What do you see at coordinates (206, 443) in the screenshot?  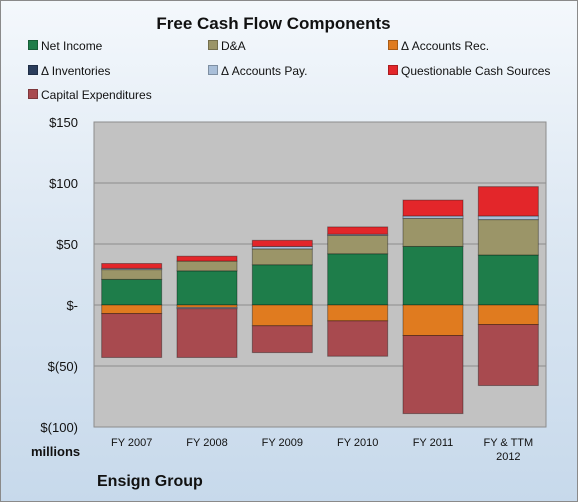 I see `x-tick-label: FY 2008` at bounding box center [206, 443].